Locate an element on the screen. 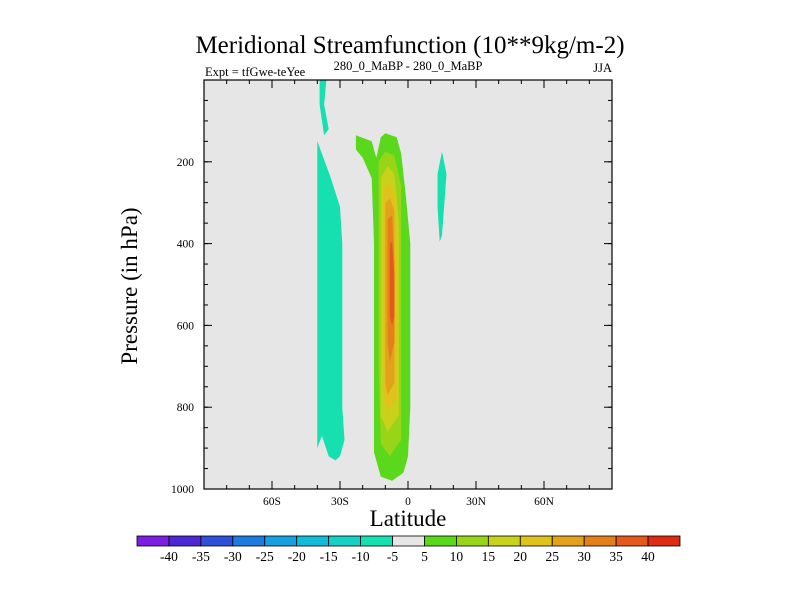 This screenshot has width=800, height=600. colorbar-label: 40 is located at coordinates (648, 556).